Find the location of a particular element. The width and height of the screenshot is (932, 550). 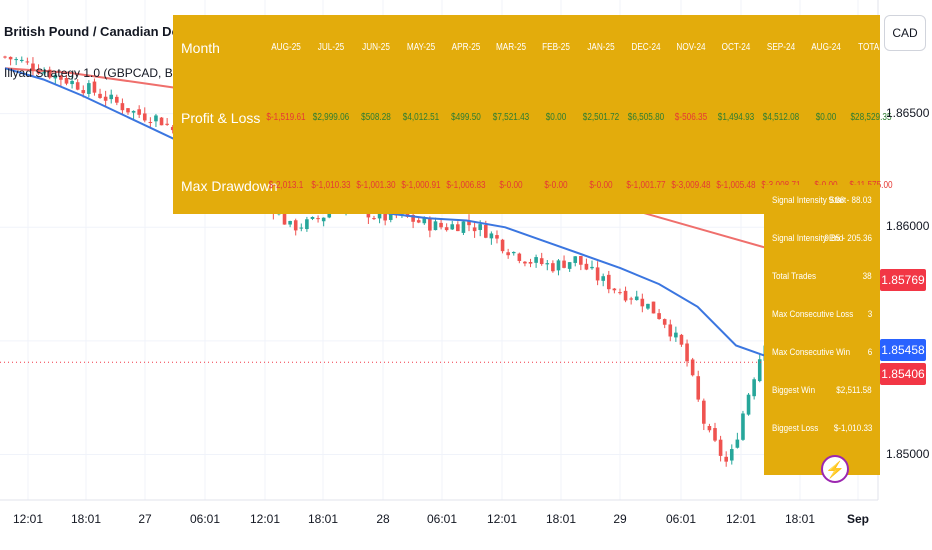

stats-label: Max Consecutive Win is located at coordinates (811, 352).